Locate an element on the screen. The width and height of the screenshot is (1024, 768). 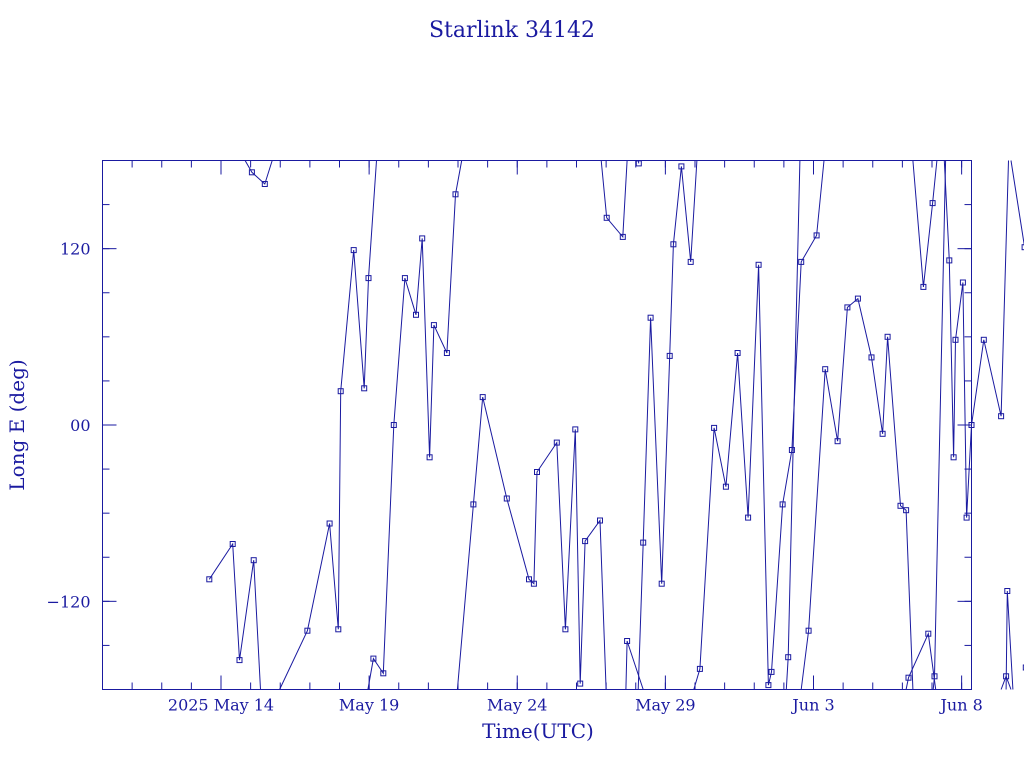
y-axis-label: Long E (deg) is located at coordinates (17, 424).